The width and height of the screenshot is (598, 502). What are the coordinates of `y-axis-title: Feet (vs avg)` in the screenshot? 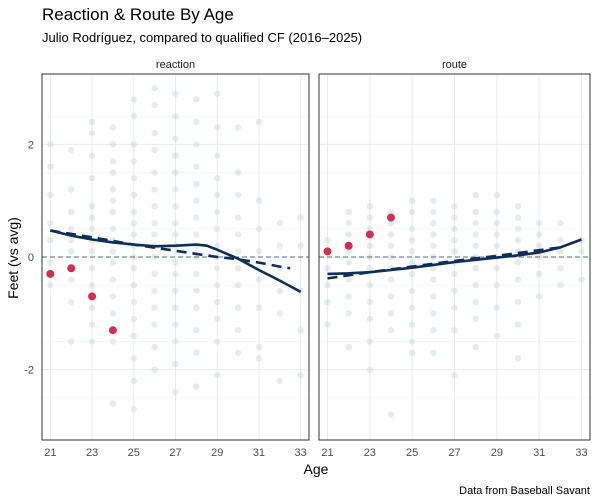 It's located at (13, 258).